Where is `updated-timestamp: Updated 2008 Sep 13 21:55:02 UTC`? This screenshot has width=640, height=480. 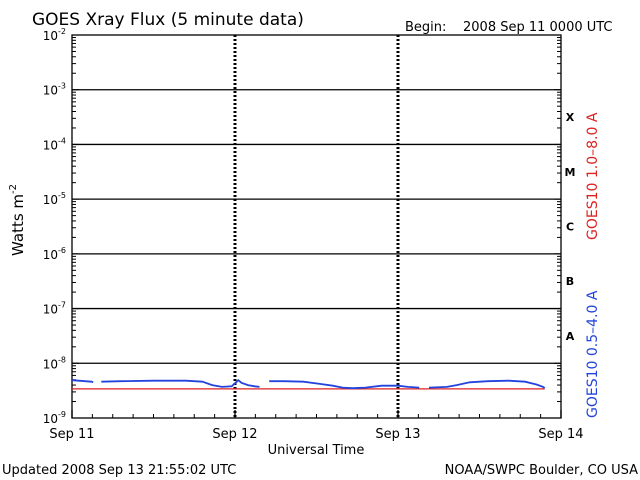
updated-timestamp: Updated 2008 Sep 13 21:55:02 UTC is located at coordinates (119, 470).